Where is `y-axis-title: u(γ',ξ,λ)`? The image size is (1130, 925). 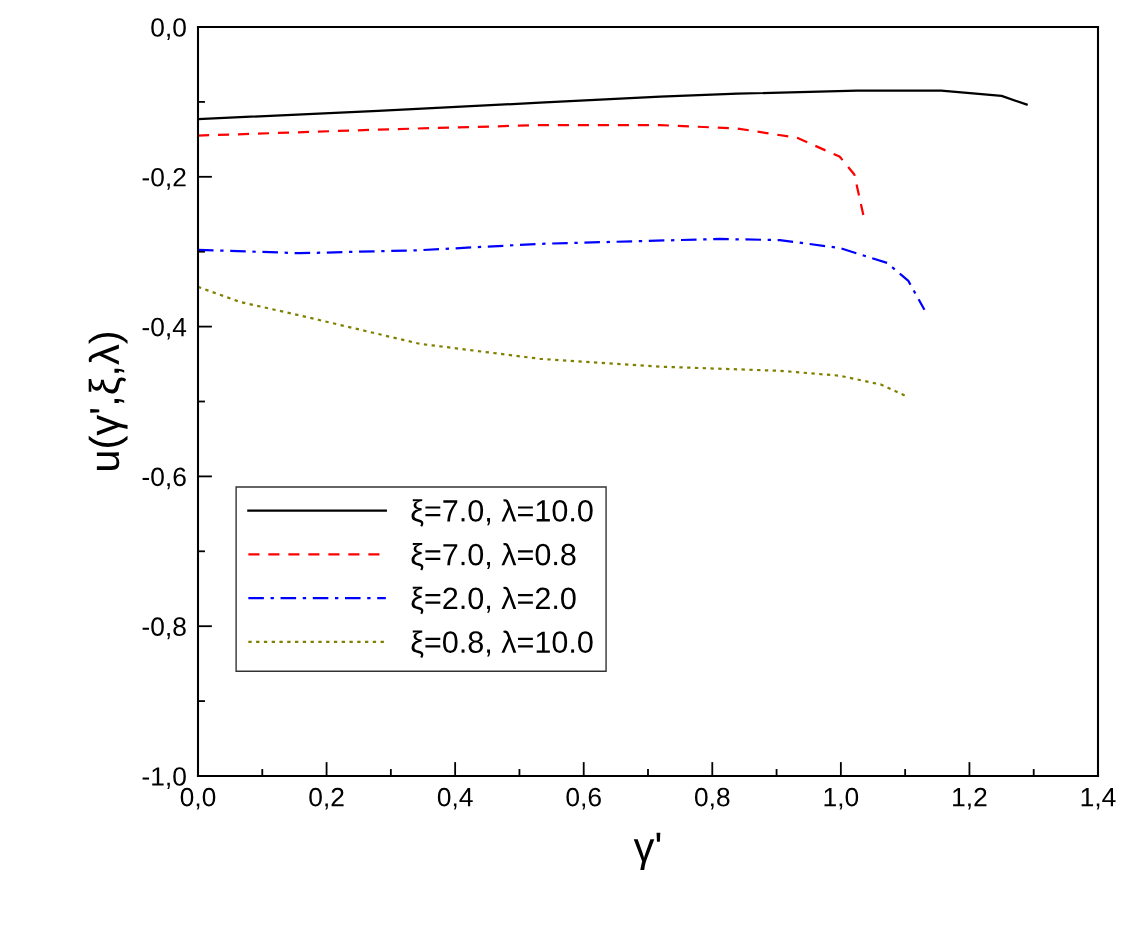
y-axis-title: u(γ',ξ,λ) is located at coordinates (108, 401).